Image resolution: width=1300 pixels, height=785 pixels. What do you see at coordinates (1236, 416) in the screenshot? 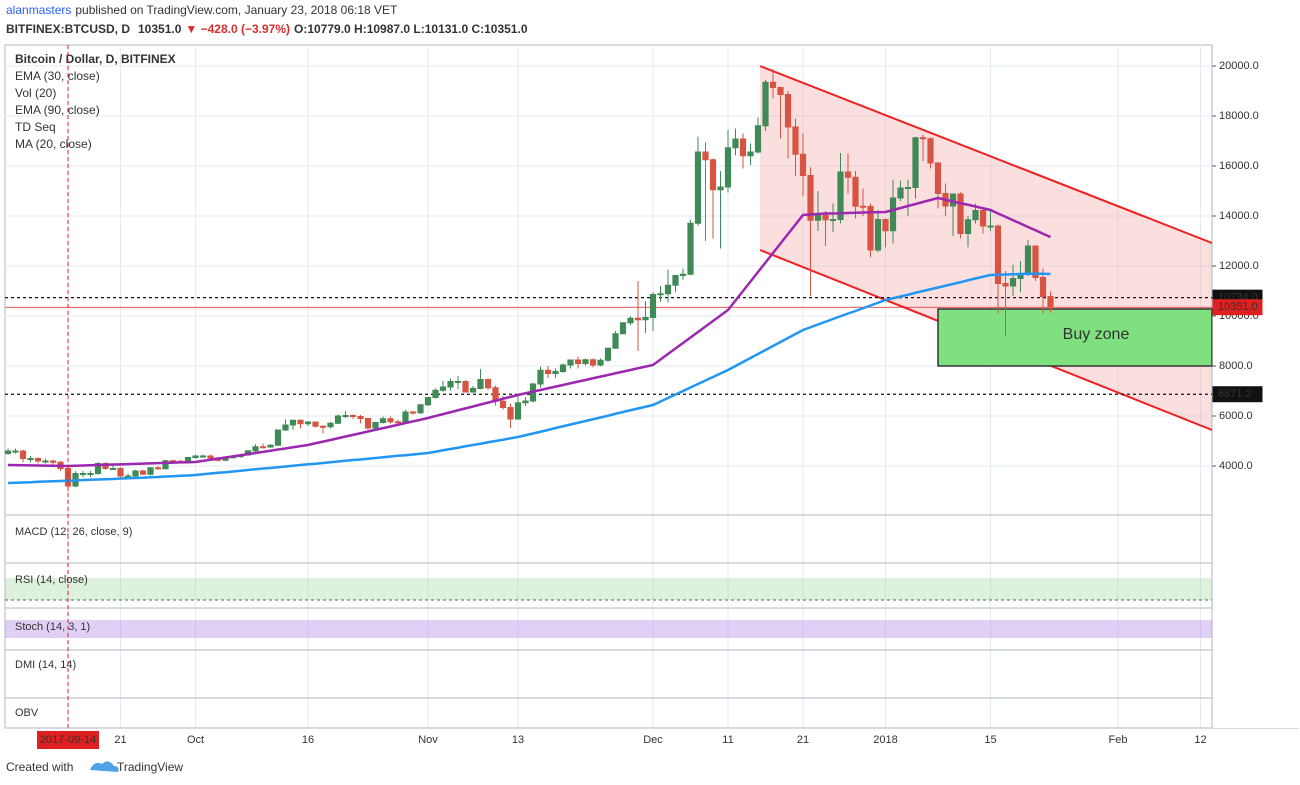
I see `y-tick-label: 6000.0` at bounding box center [1236, 416].